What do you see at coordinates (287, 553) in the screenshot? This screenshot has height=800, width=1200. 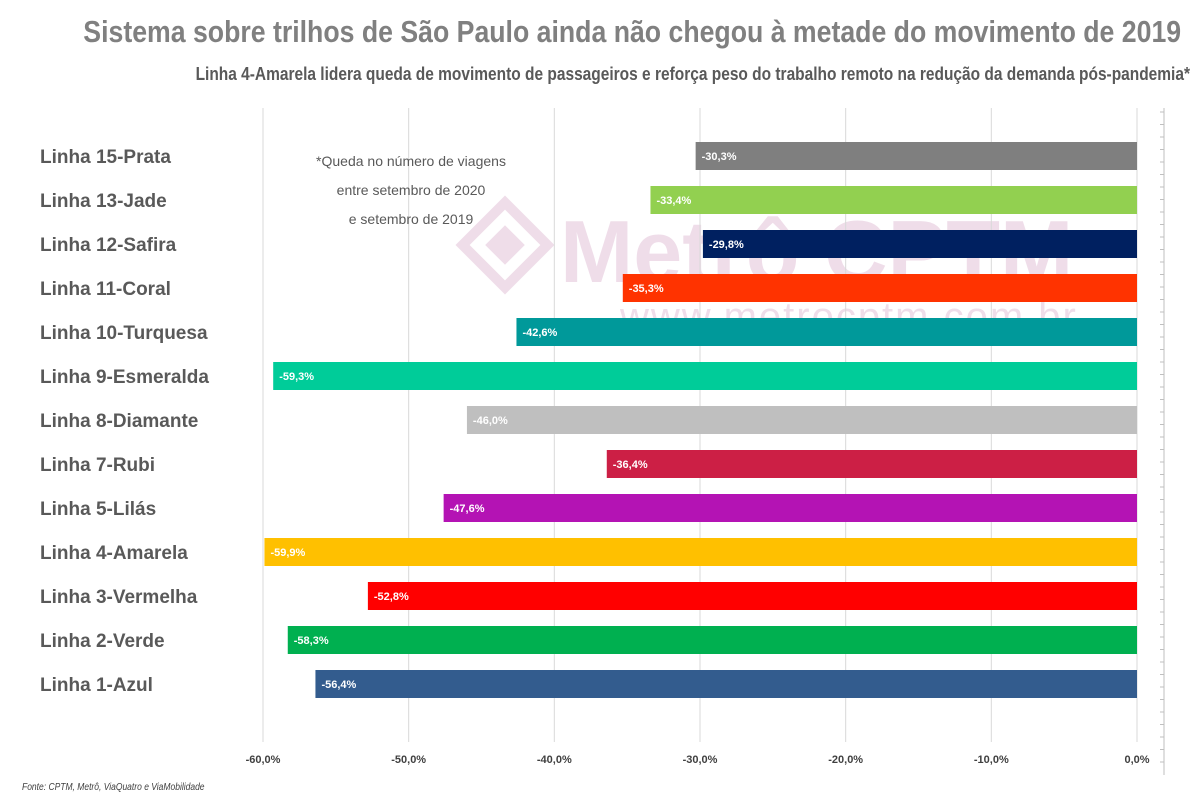 I see `data-label: -59,9%` at bounding box center [287, 553].